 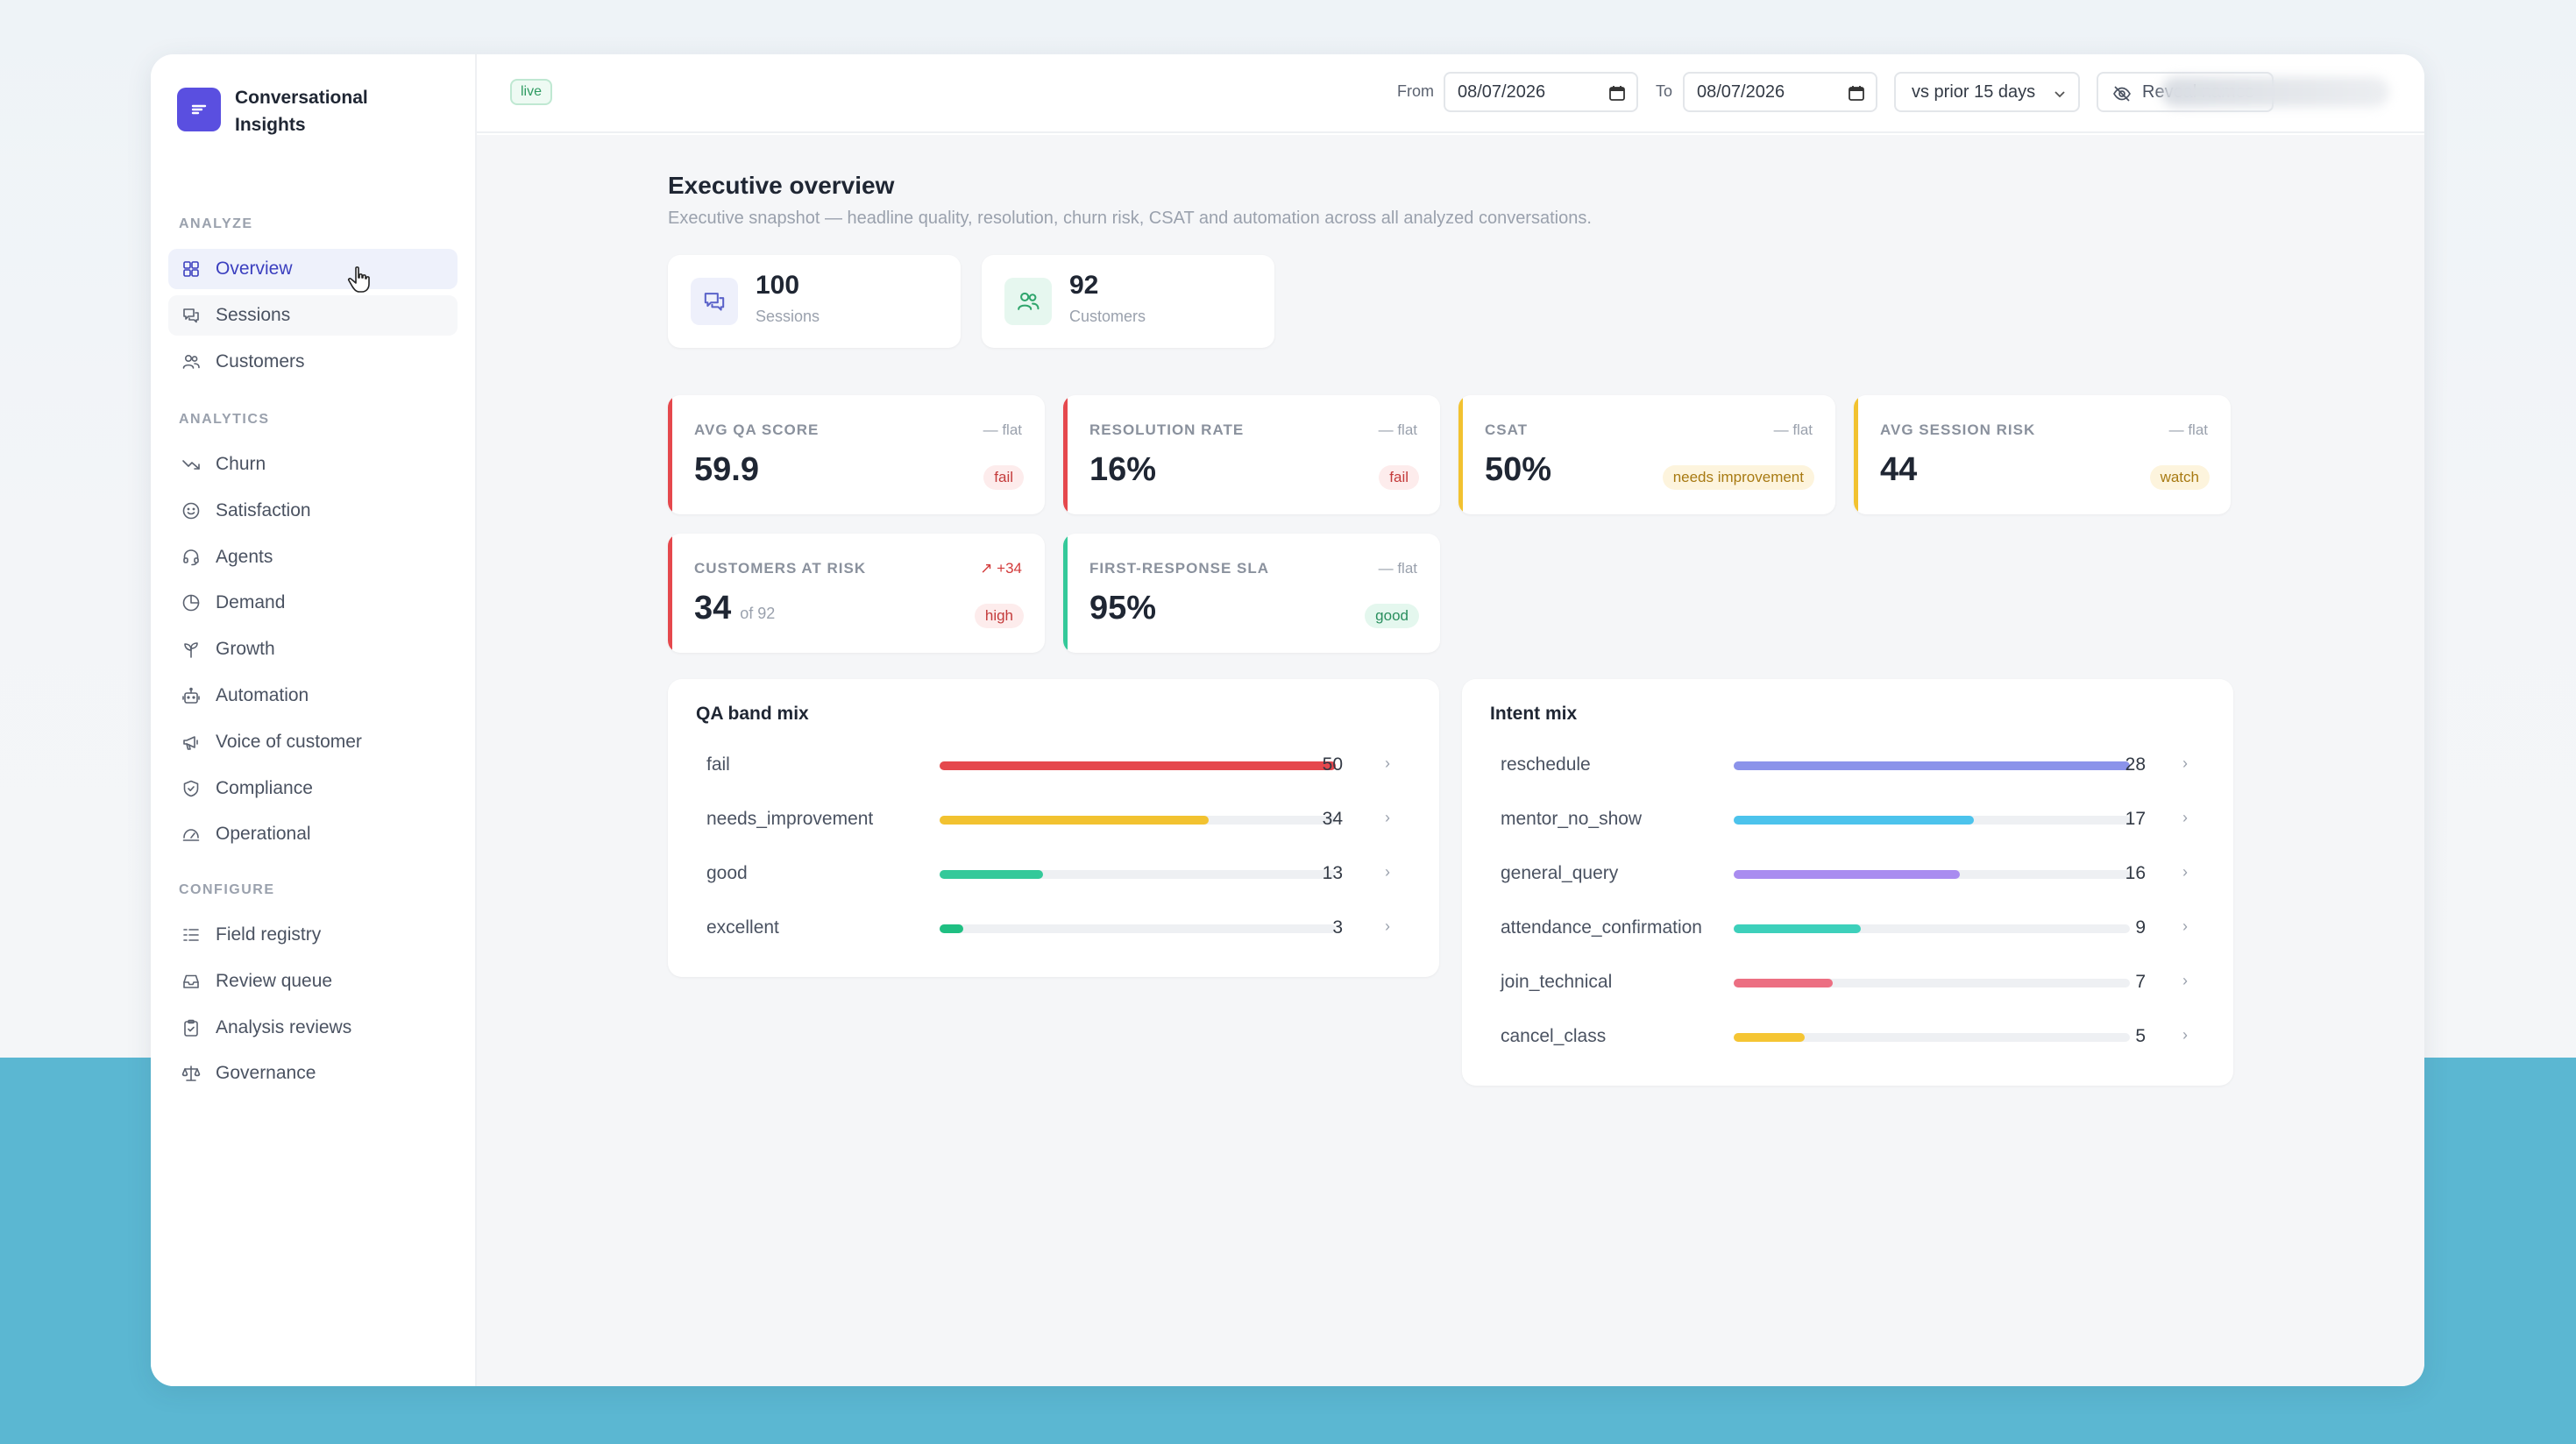 I want to click on bar-row-needs-improvement: needs_improvement 34 ›, so click(x=1053, y=820).